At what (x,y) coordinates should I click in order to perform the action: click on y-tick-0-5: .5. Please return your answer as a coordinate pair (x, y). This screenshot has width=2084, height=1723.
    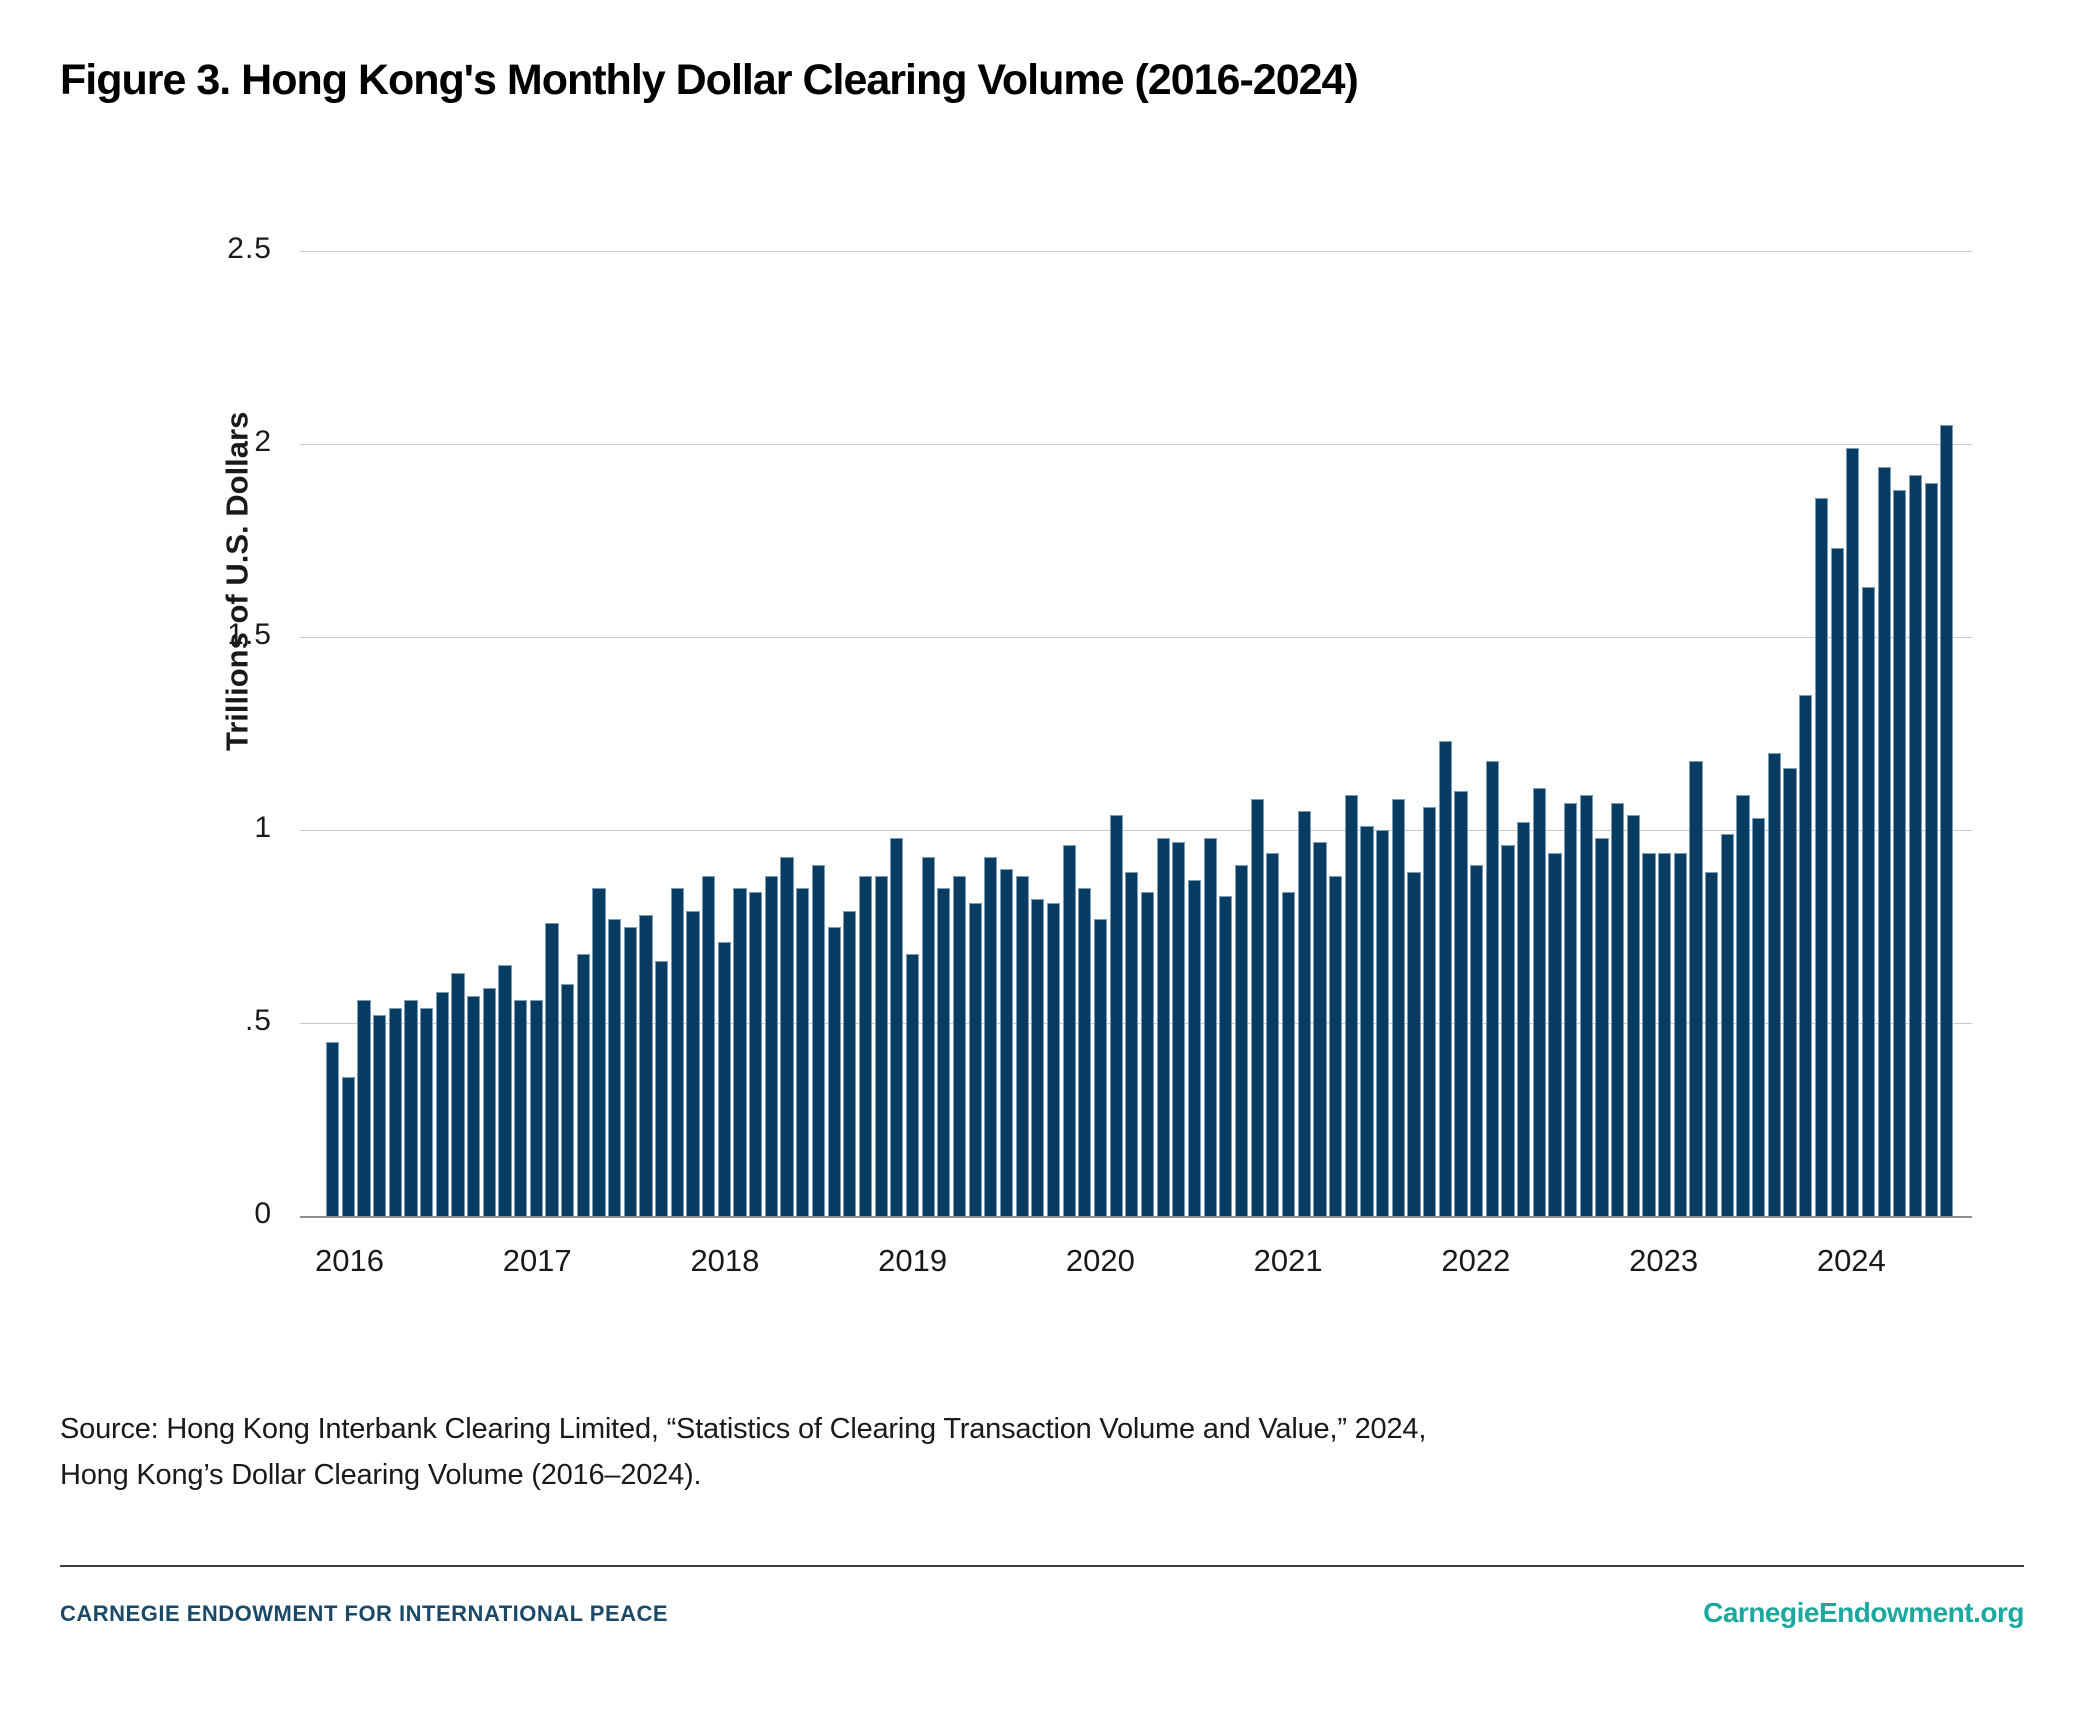
    Looking at the image, I should click on (258, 1020).